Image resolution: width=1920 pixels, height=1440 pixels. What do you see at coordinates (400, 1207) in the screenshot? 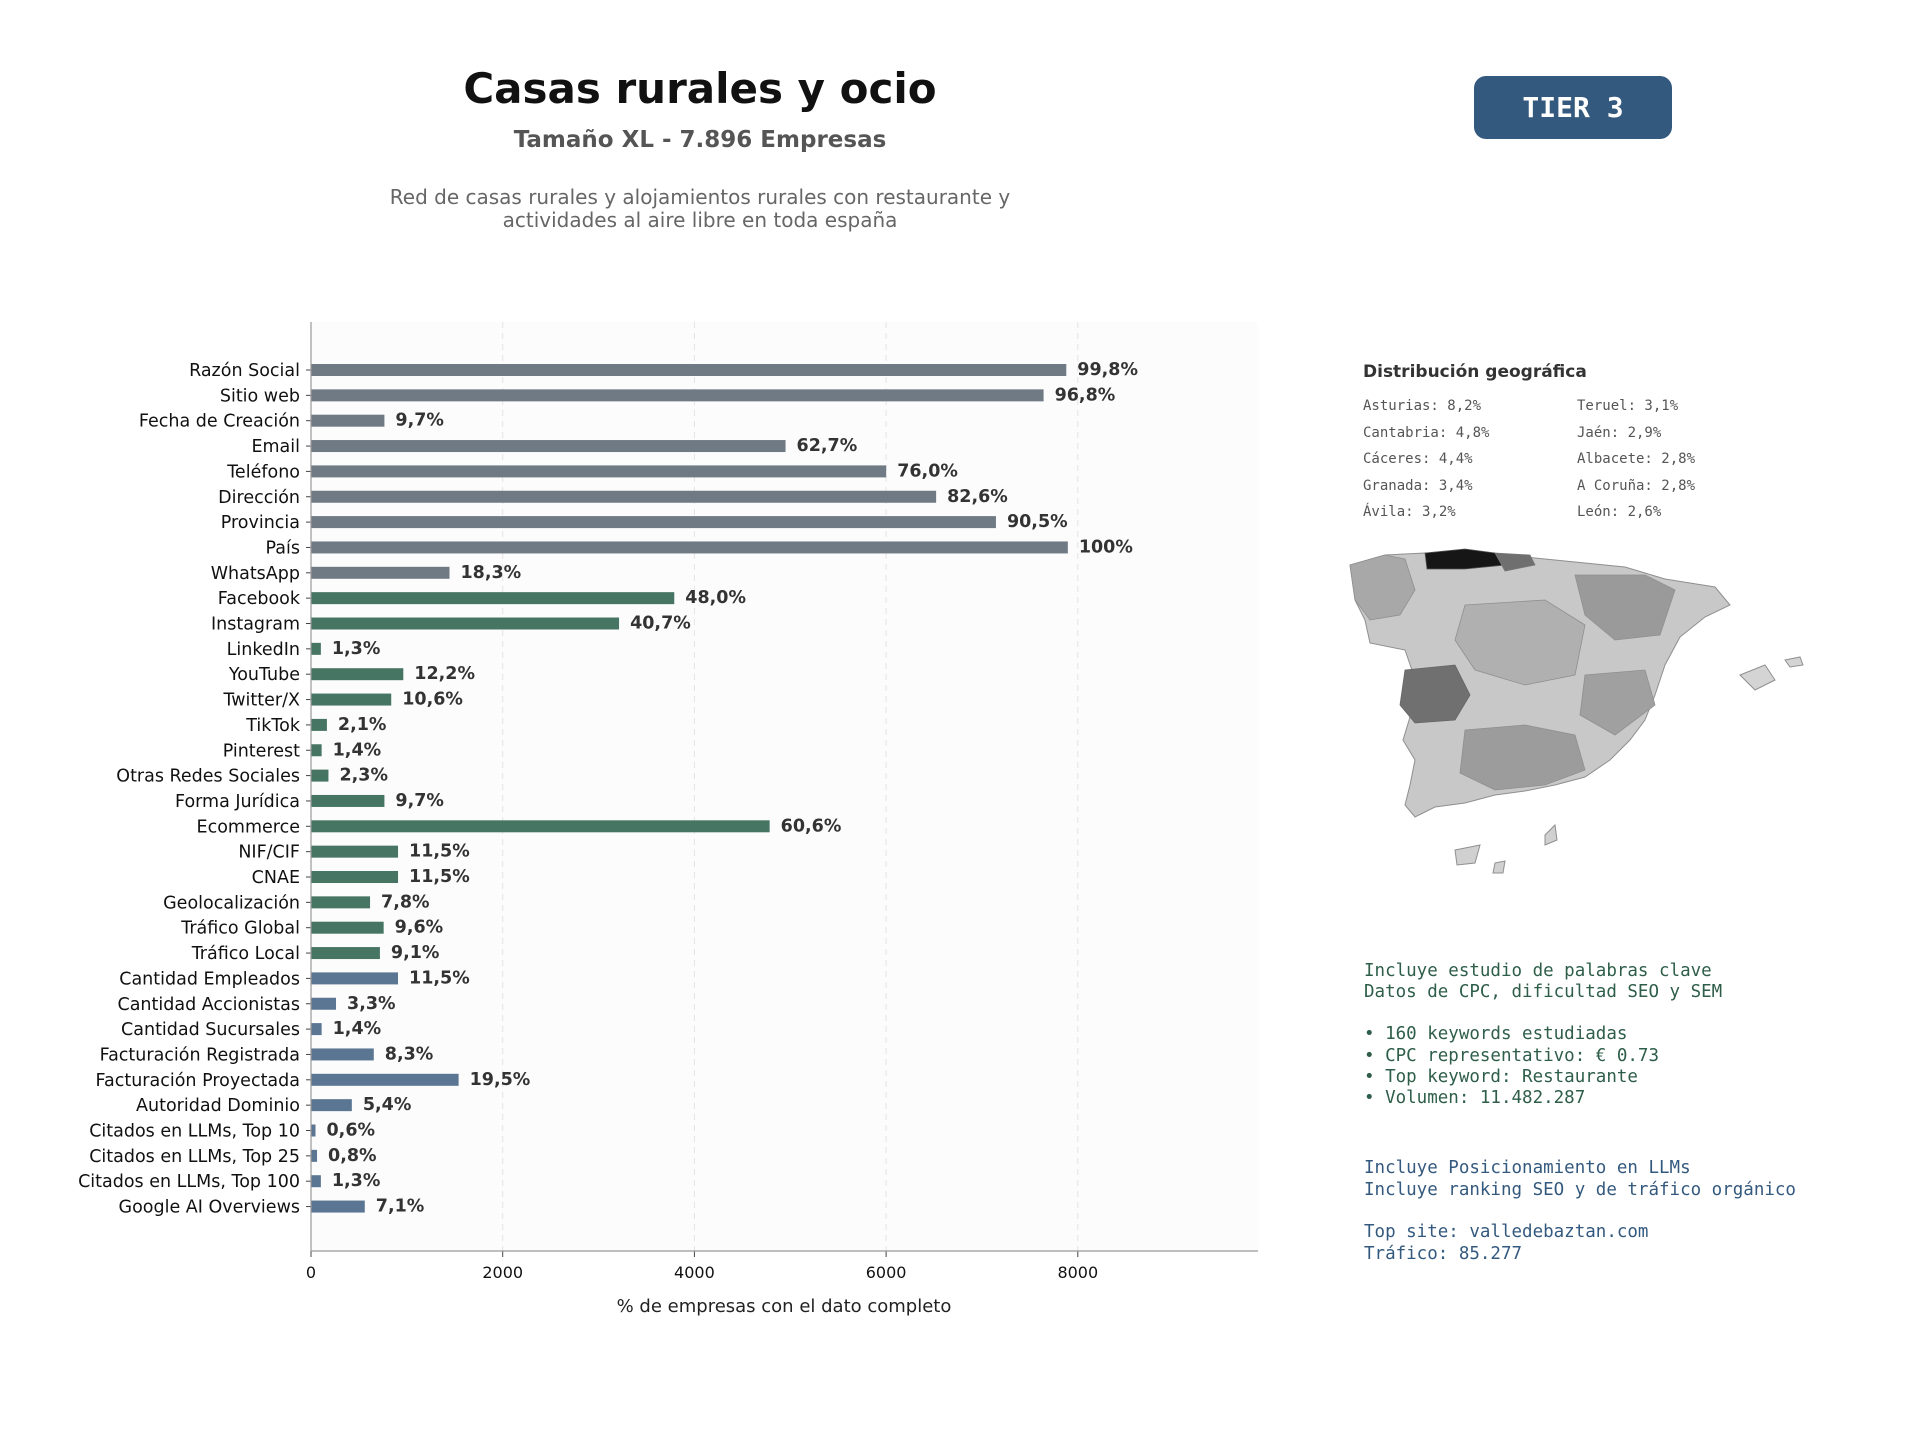
I see `value-label: 7,1%` at bounding box center [400, 1207].